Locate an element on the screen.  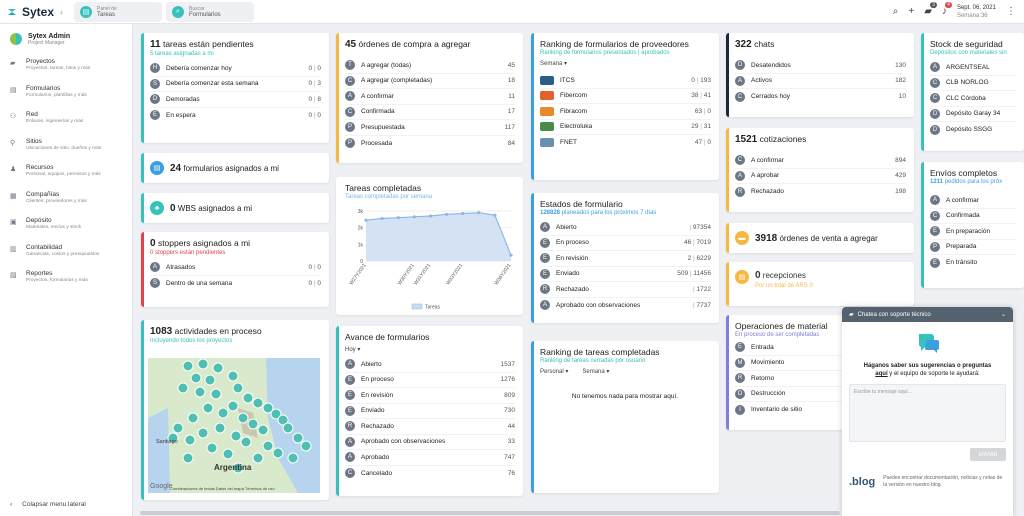
list-item: M Movimiento is located at coordinates (820, 363).